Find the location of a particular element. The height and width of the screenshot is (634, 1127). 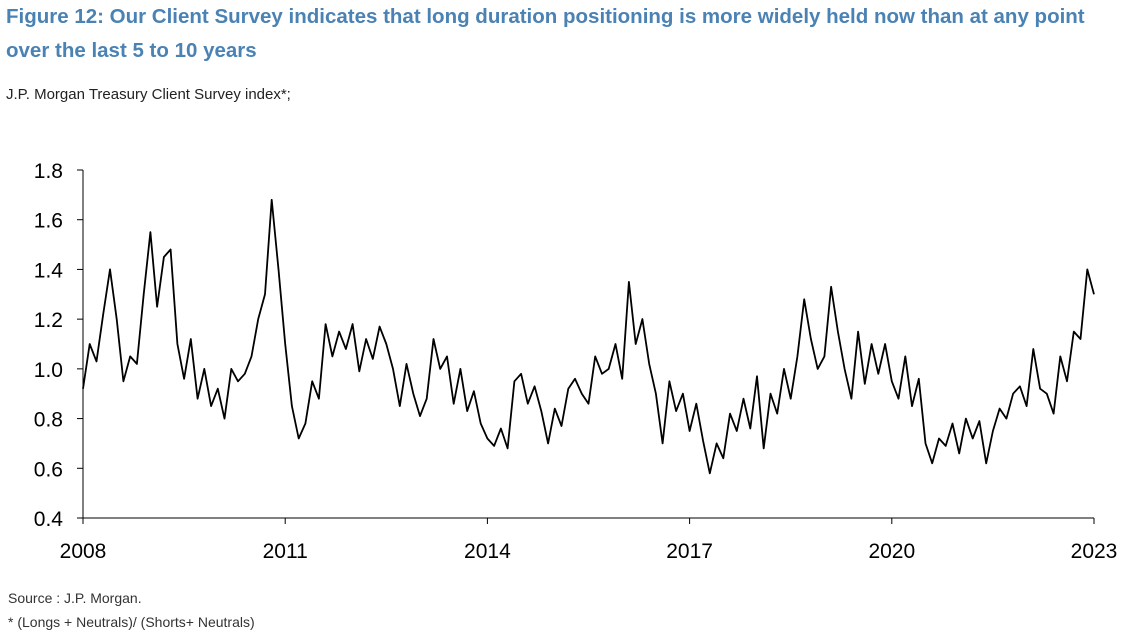

x-tick-label: 2020 is located at coordinates (891, 551).